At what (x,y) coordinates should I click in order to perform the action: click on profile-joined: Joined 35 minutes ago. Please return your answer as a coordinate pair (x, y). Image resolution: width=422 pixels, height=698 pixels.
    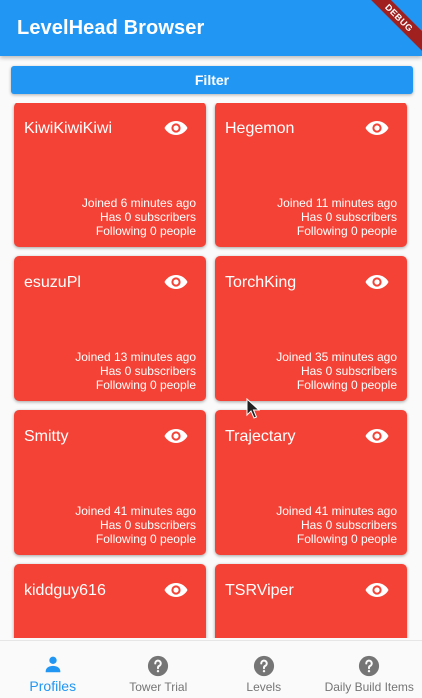
    Looking at the image, I should click on (336, 357).